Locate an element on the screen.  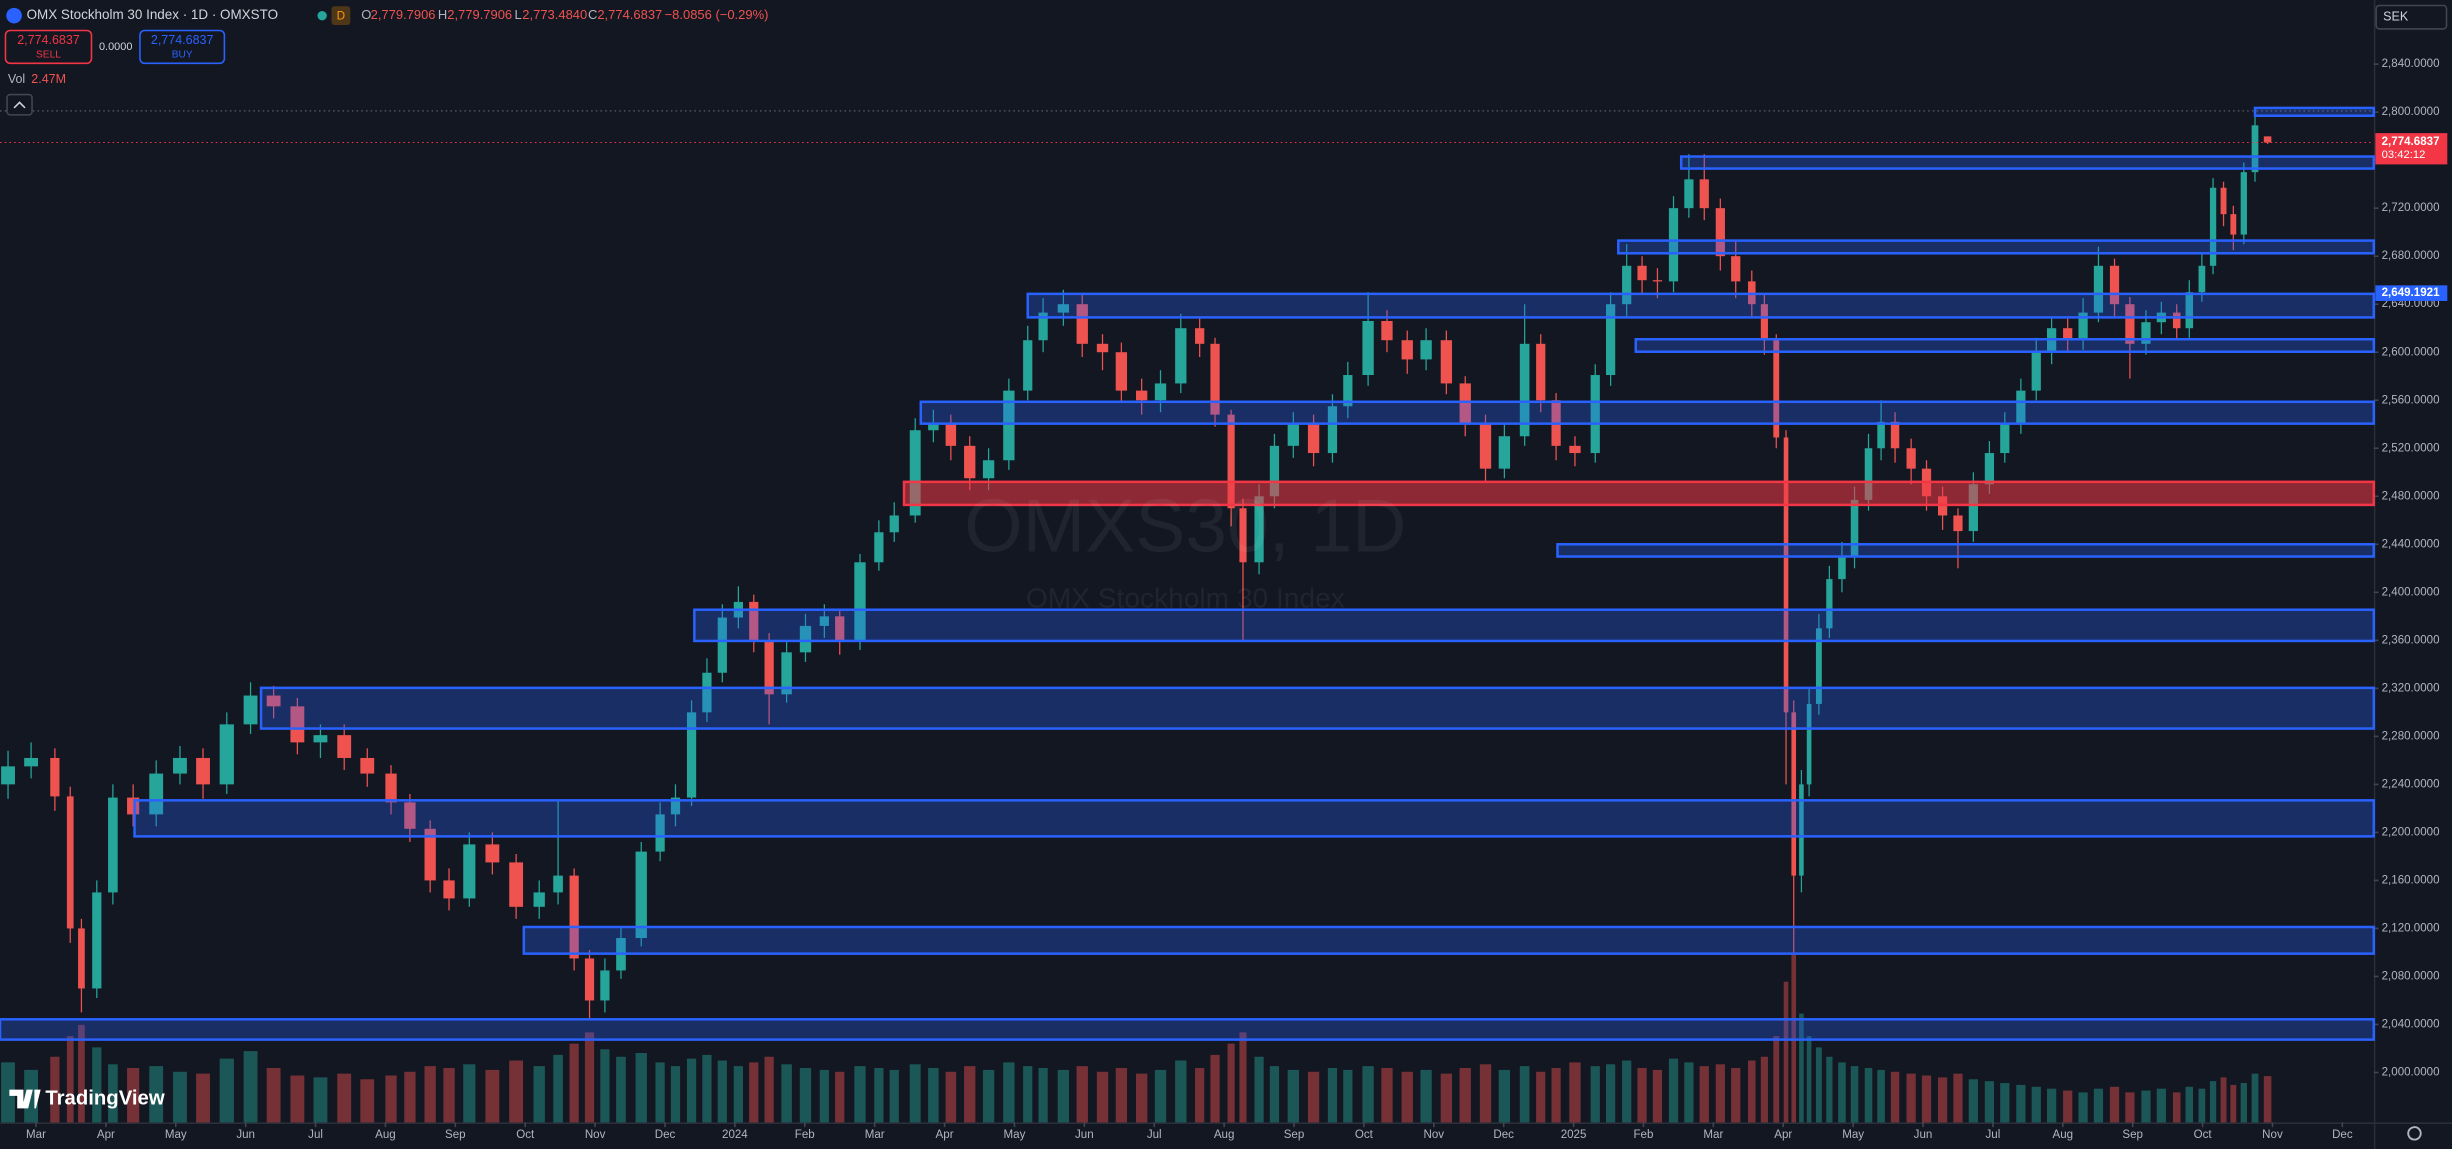
buy-button is located at coordinates (182, 47).